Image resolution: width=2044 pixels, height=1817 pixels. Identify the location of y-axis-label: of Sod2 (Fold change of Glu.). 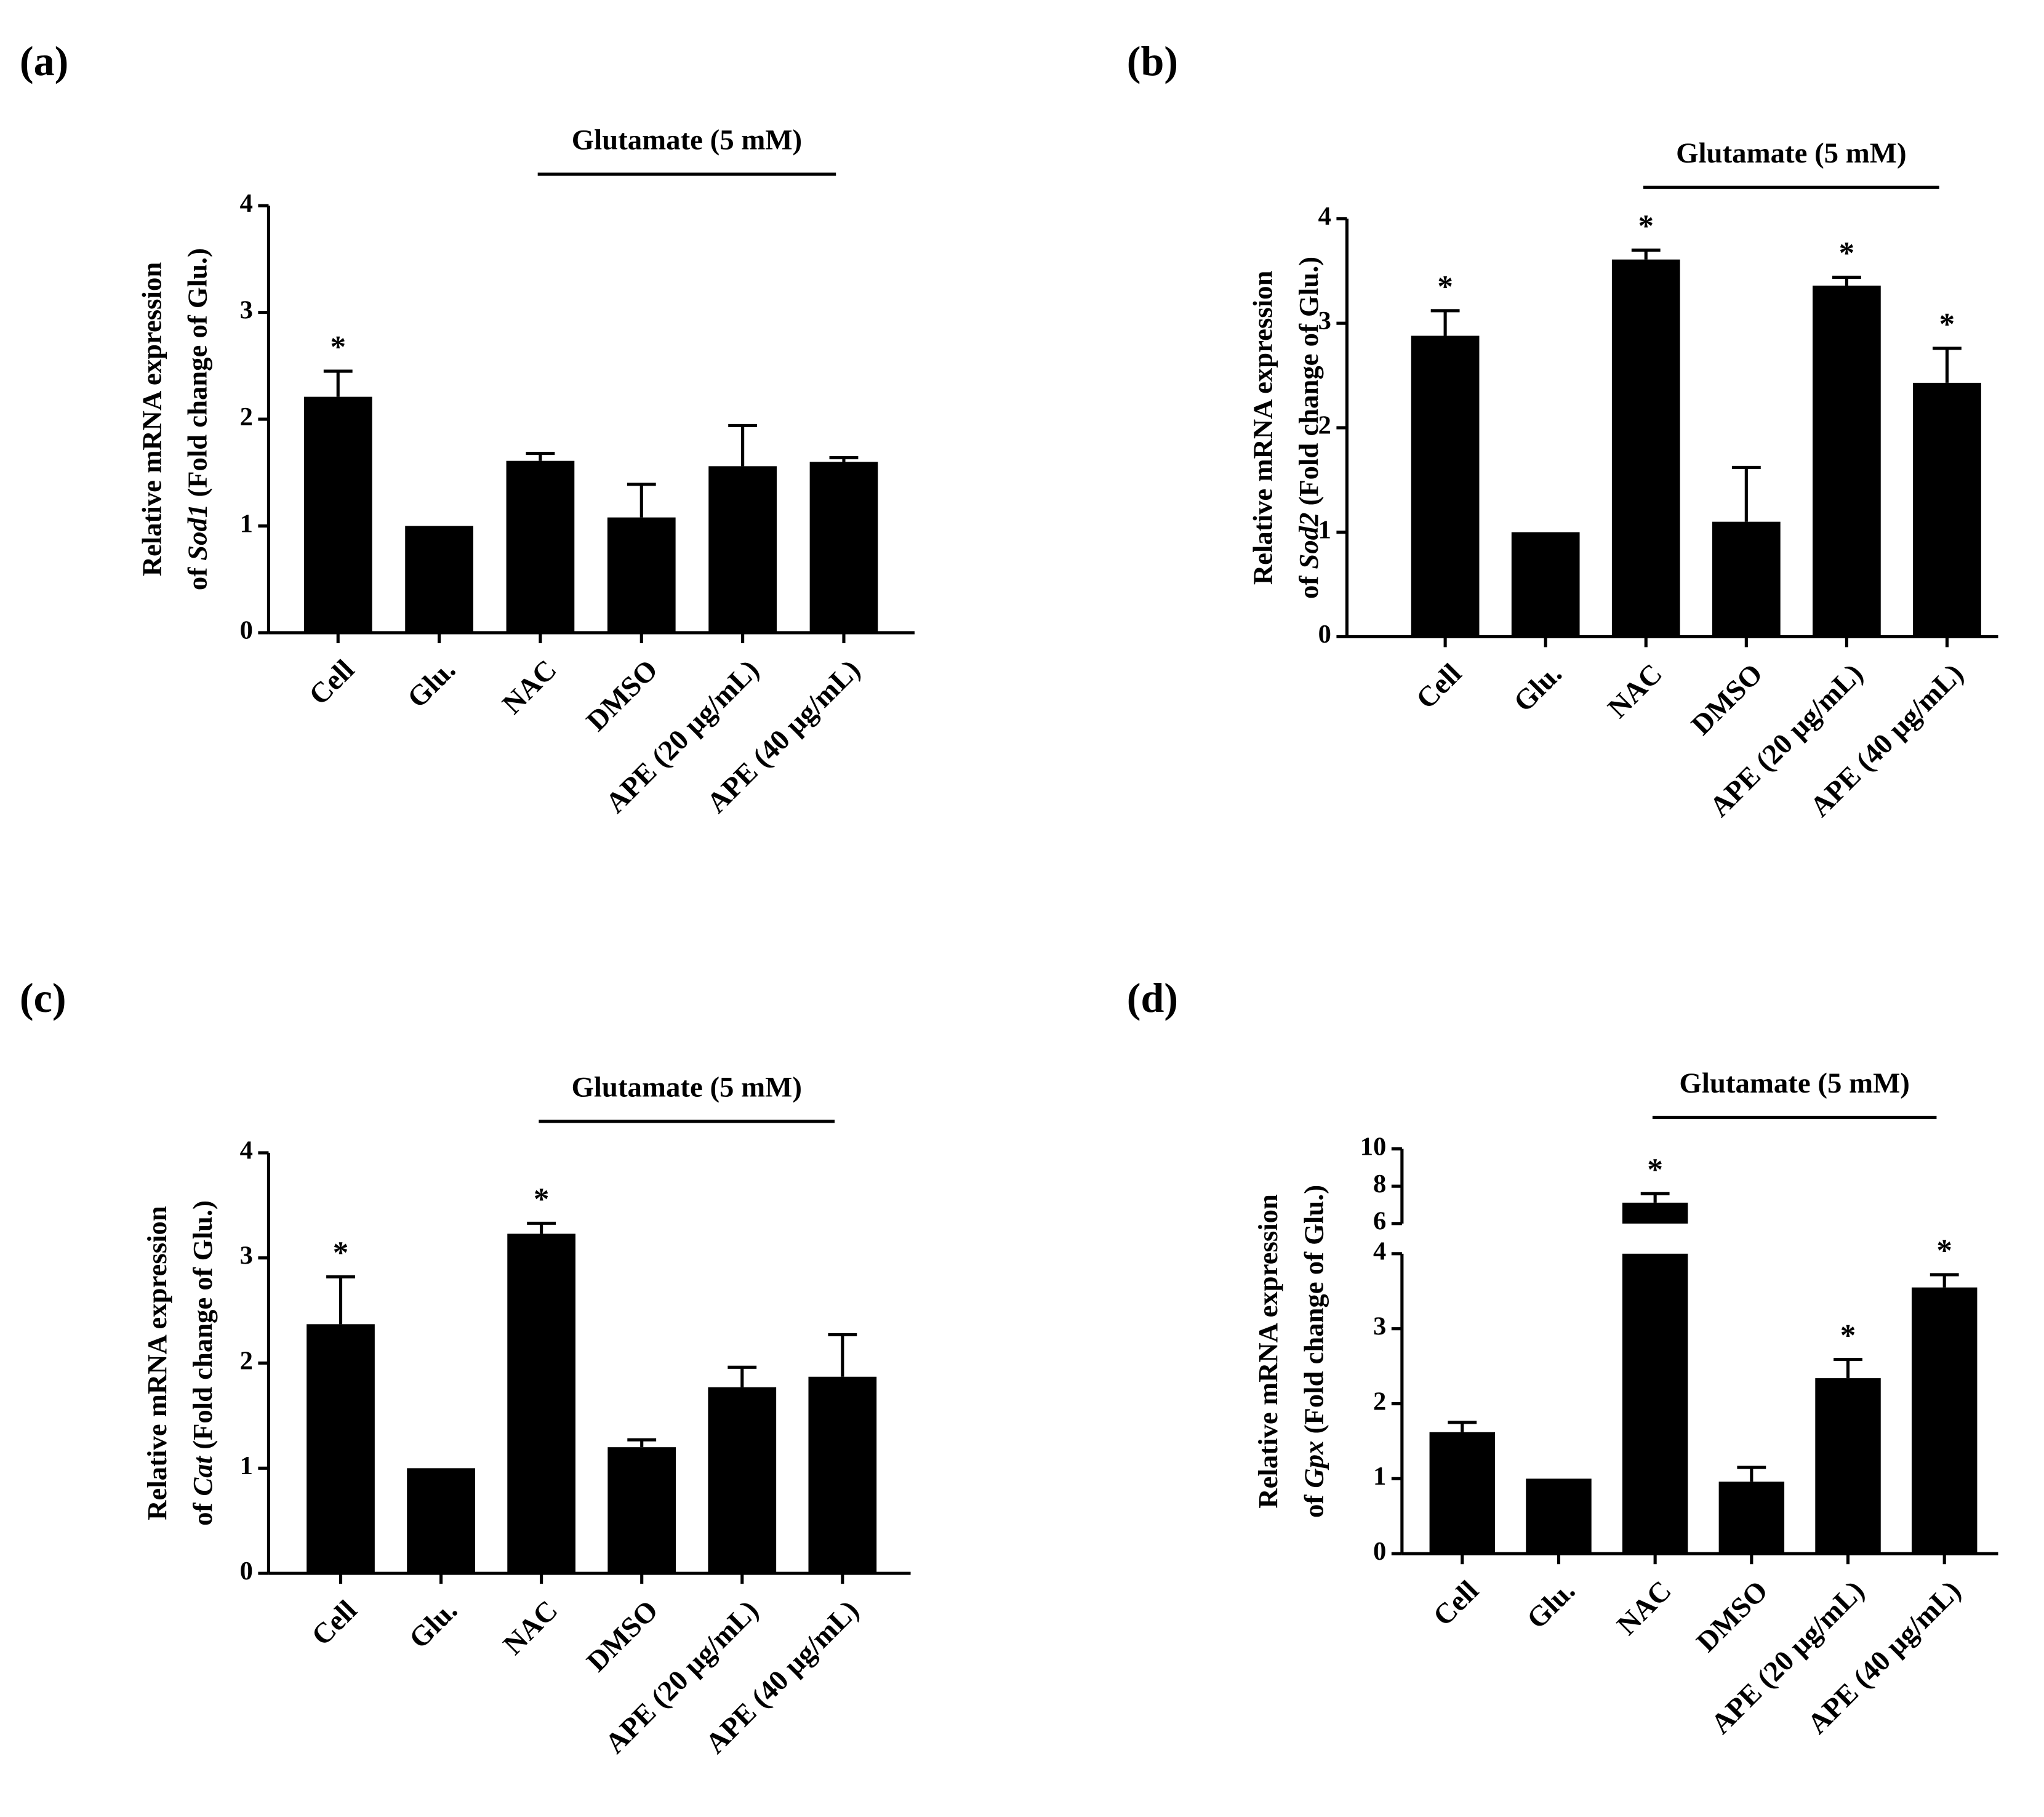
(1308, 428).